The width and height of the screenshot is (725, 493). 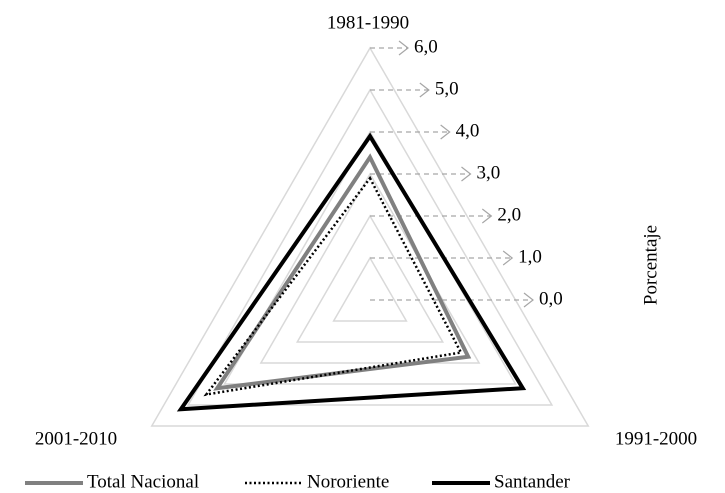 I want to click on legend-label: Total Nacional, so click(x=143, y=481).